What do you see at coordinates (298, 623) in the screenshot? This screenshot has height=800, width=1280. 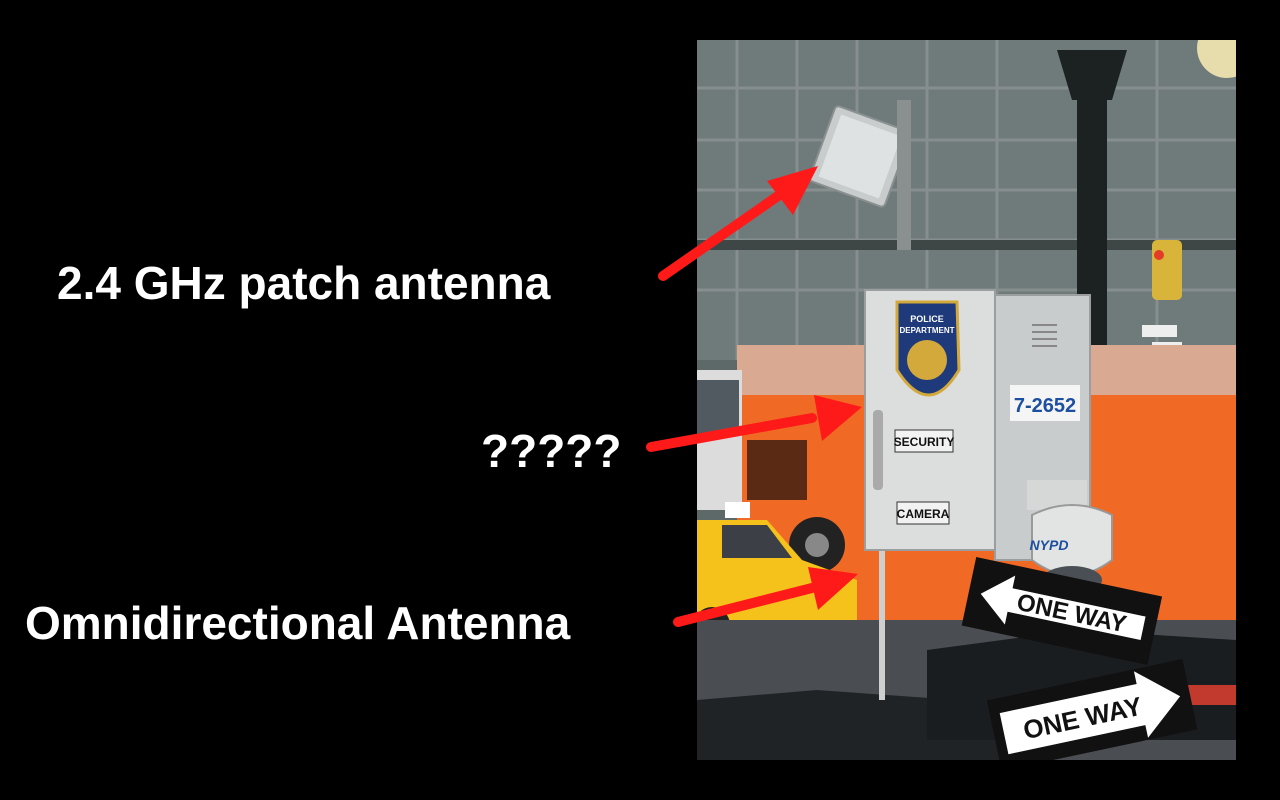 I see `omnidirectional-antenna-label: Omnidirectional Antenna` at bounding box center [298, 623].